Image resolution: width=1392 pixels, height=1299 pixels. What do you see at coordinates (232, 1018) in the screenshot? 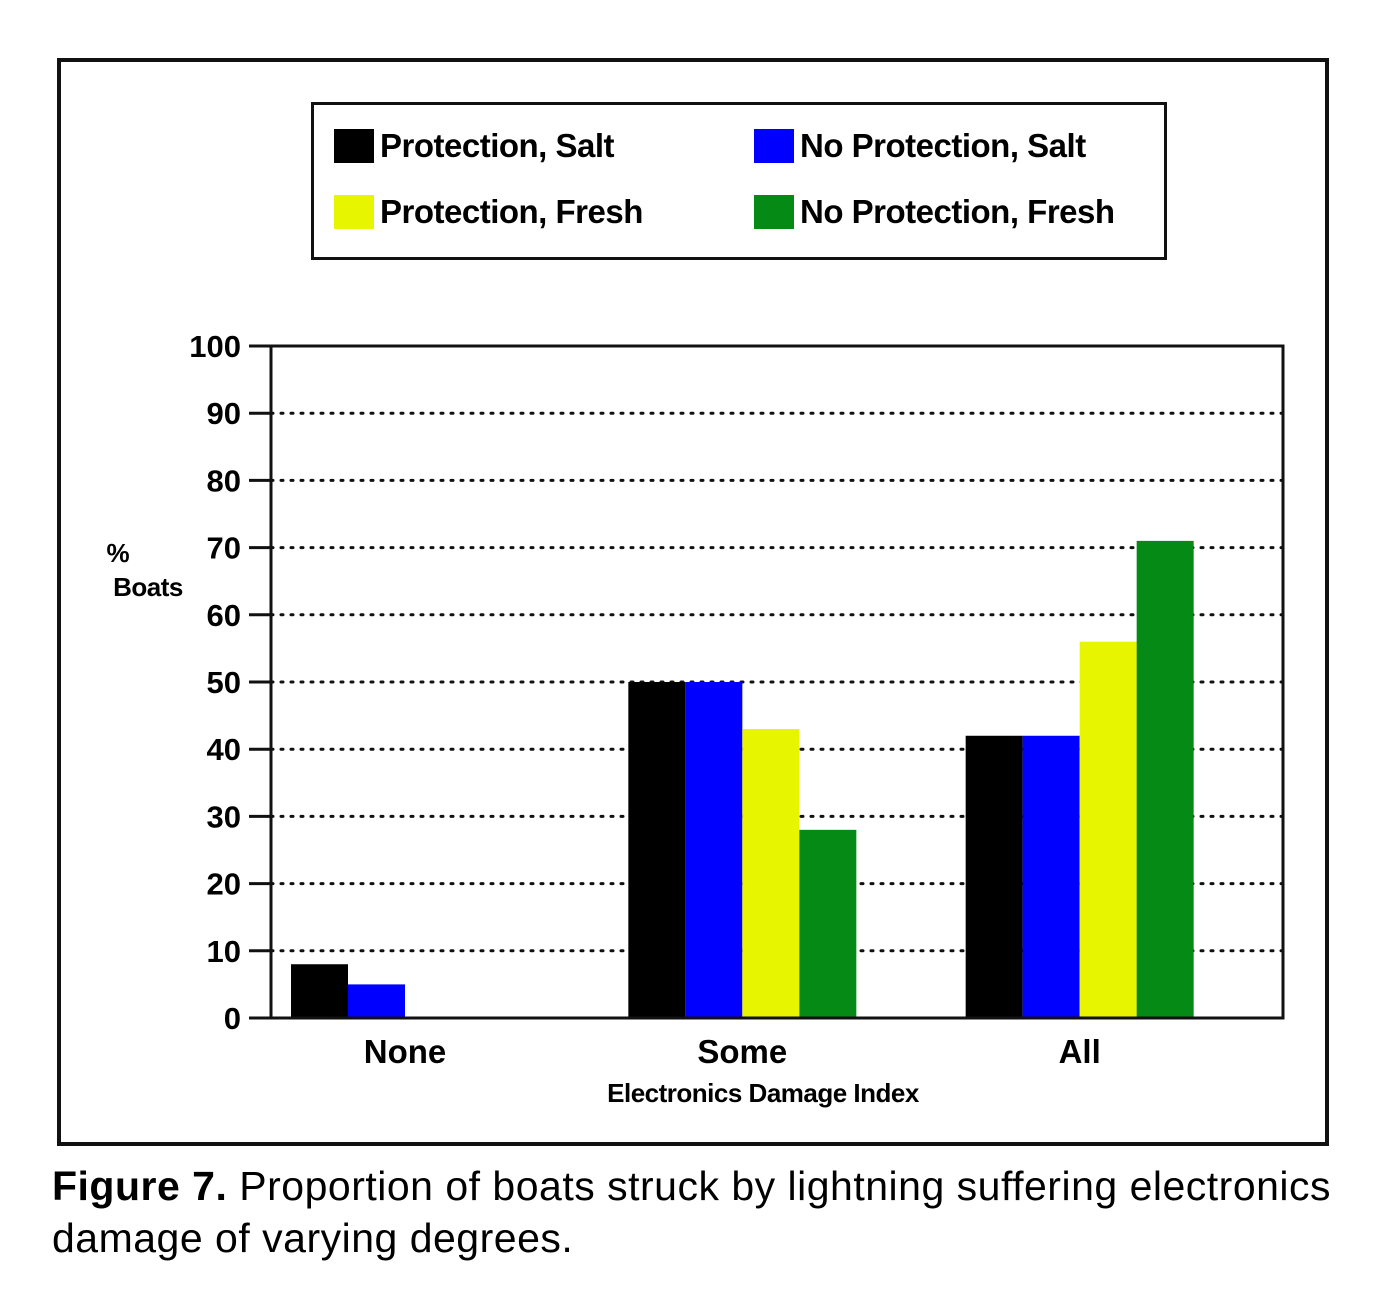
I see `y-tick-label: 0` at bounding box center [232, 1018].